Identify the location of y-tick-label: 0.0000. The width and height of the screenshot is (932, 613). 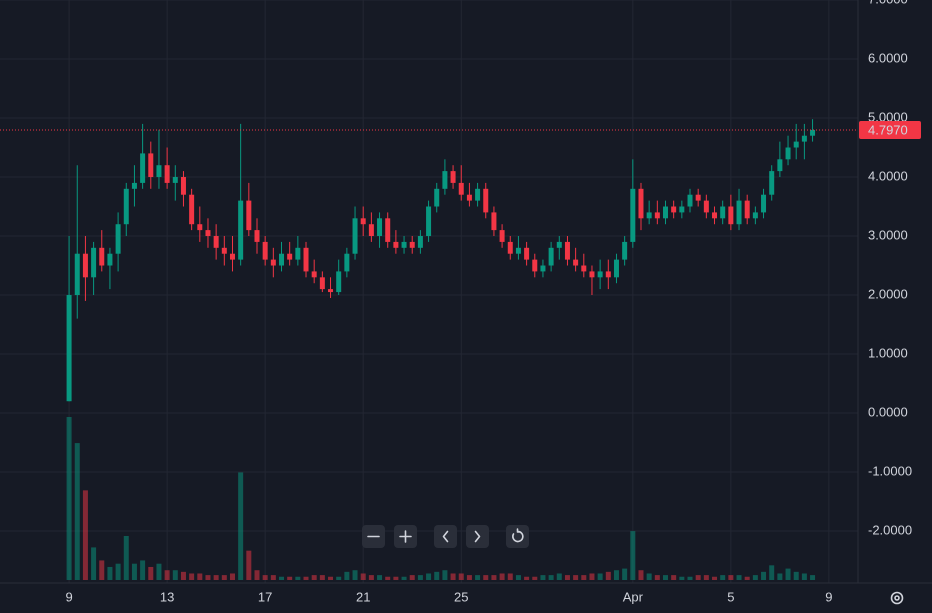
(888, 411).